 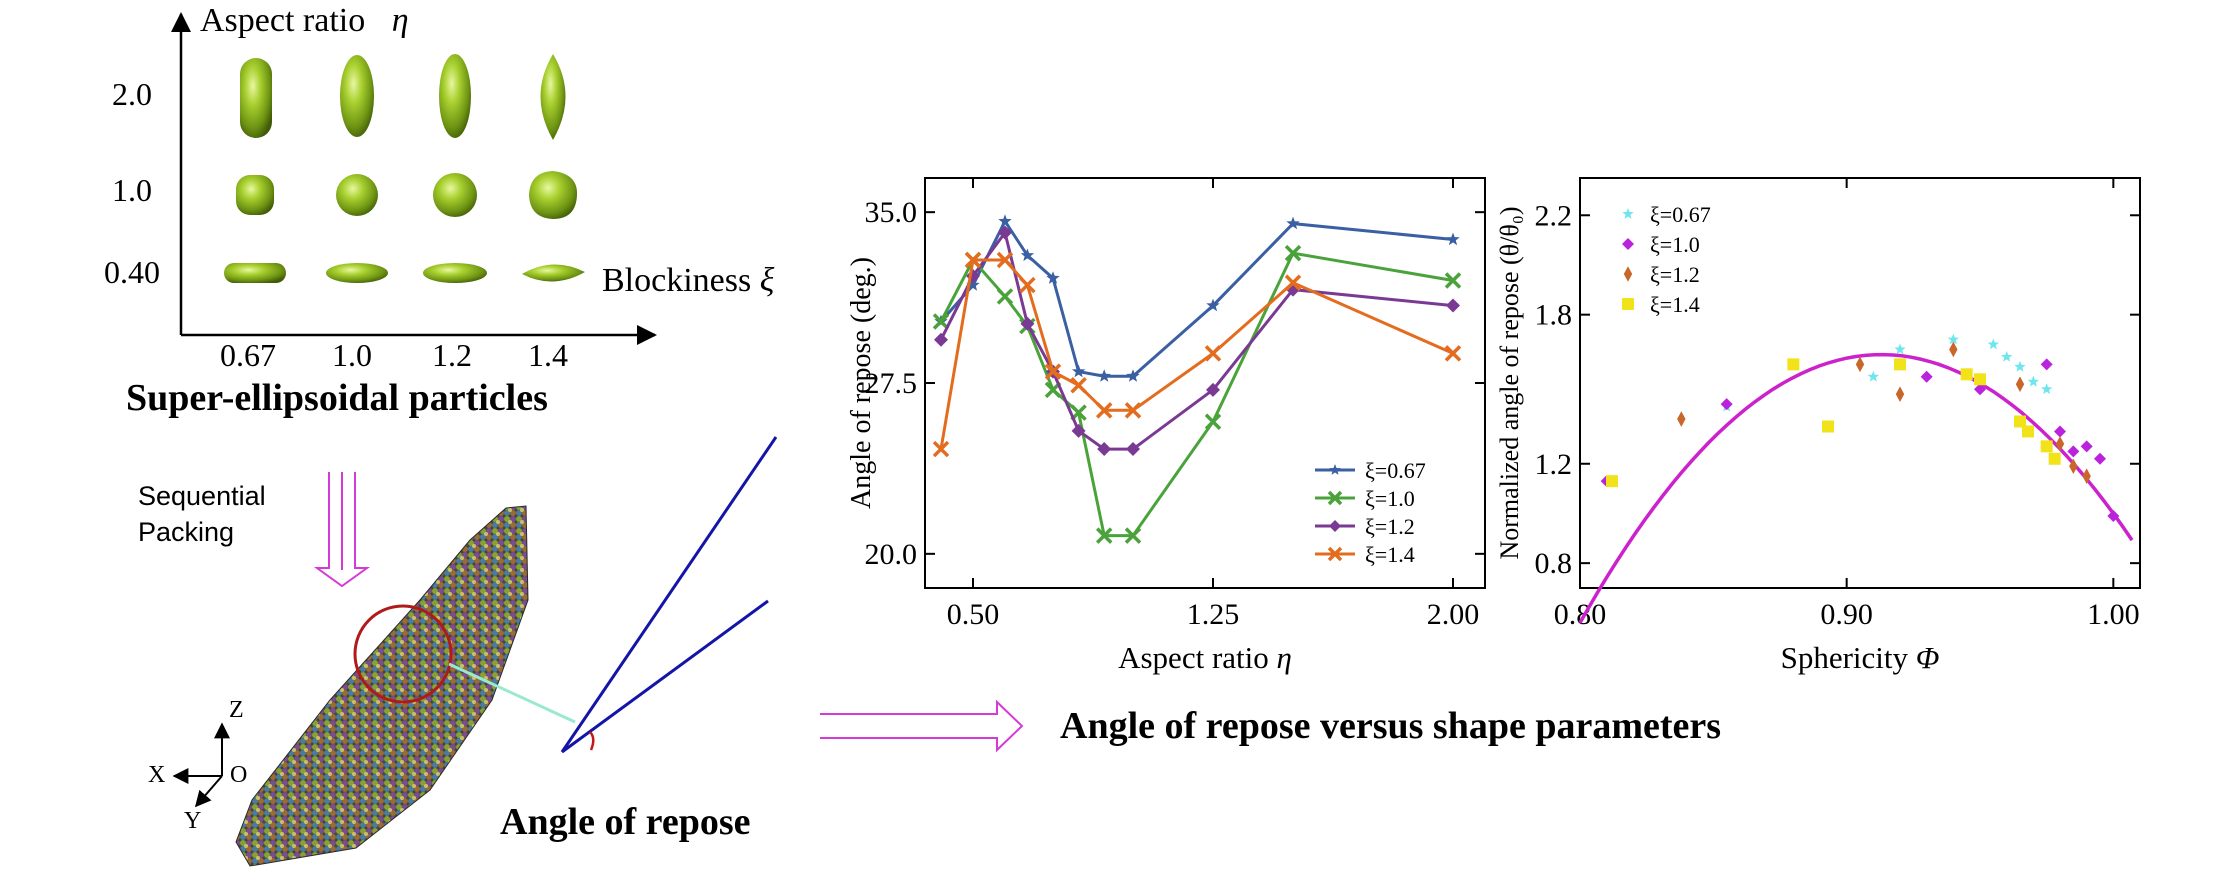 What do you see at coordinates (455, 195) in the screenshot?
I see `particle-r2-c3` at bounding box center [455, 195].